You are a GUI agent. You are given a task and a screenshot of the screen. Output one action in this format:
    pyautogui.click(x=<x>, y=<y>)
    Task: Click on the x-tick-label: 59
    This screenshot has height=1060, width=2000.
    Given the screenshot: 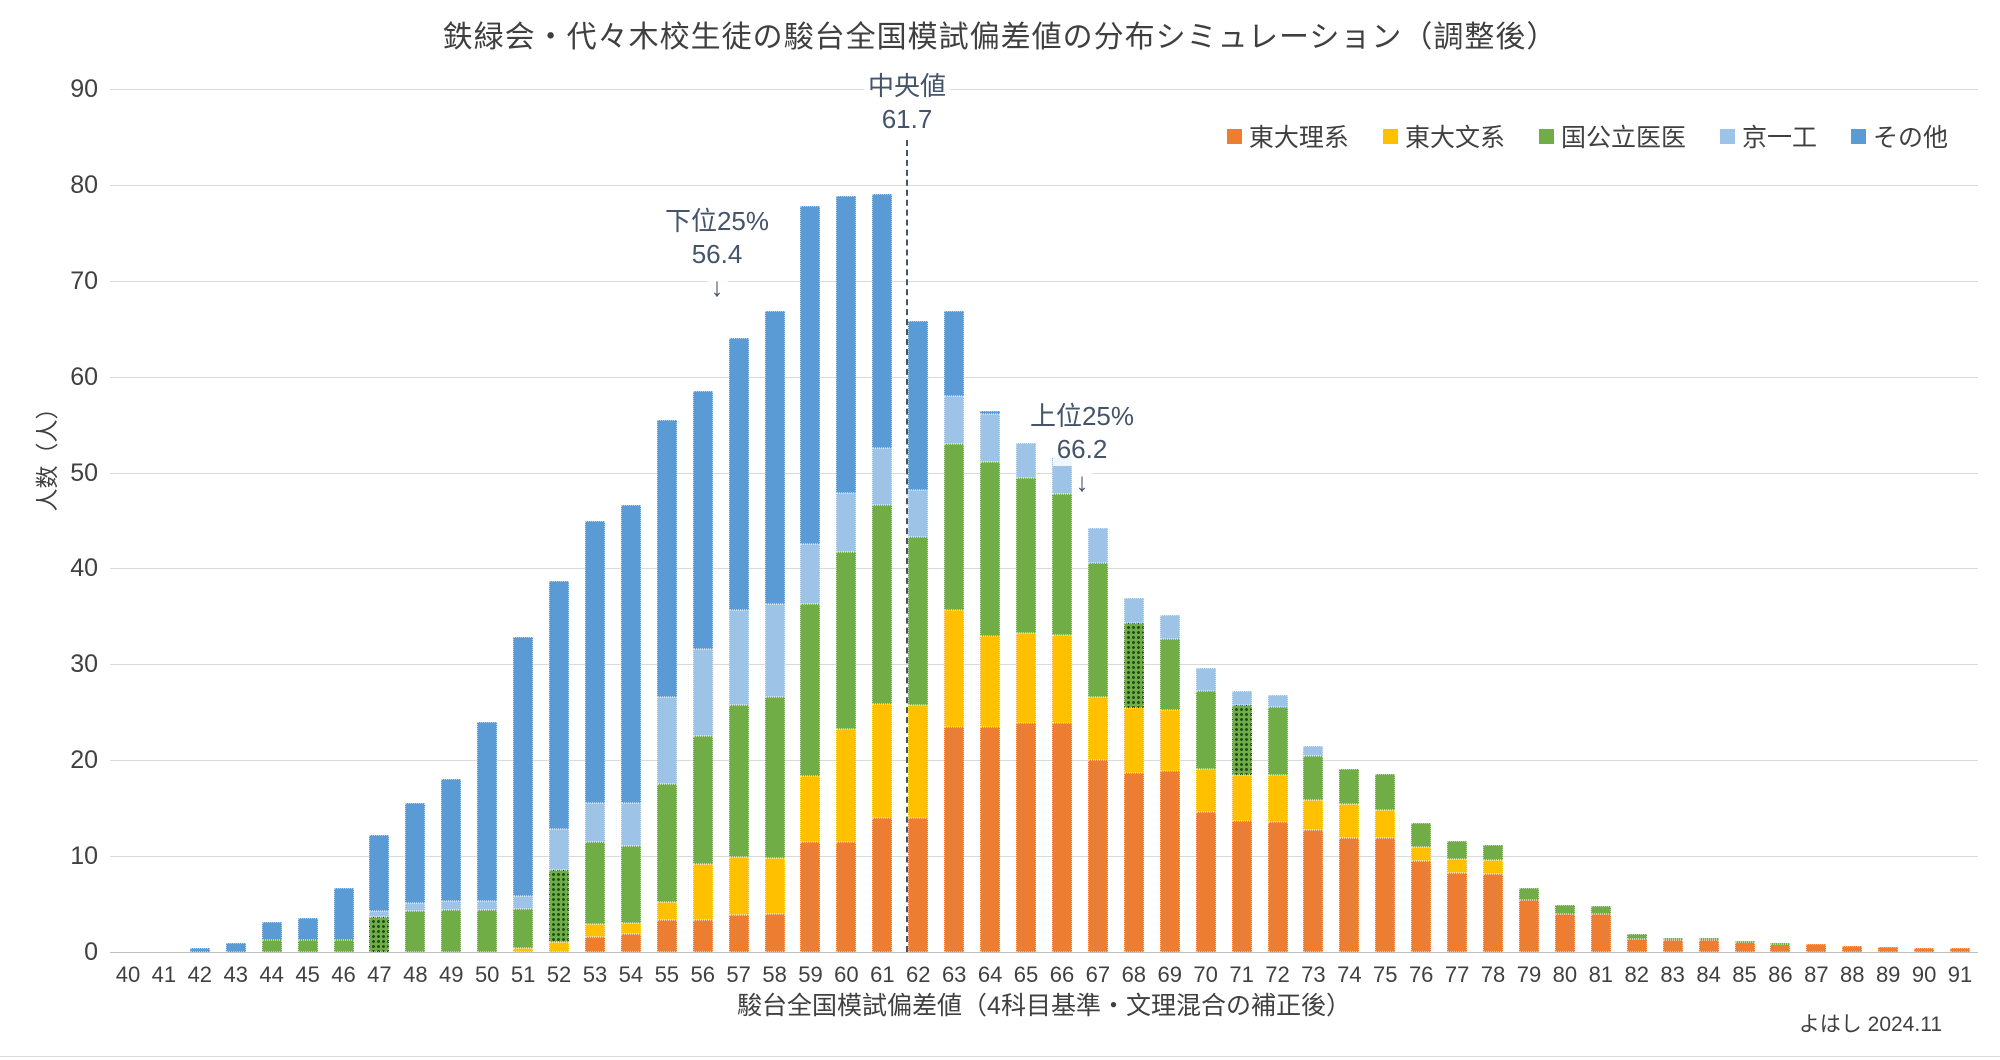 What is the action you would take?
    pyautogui.click(x=810, y=974)
    